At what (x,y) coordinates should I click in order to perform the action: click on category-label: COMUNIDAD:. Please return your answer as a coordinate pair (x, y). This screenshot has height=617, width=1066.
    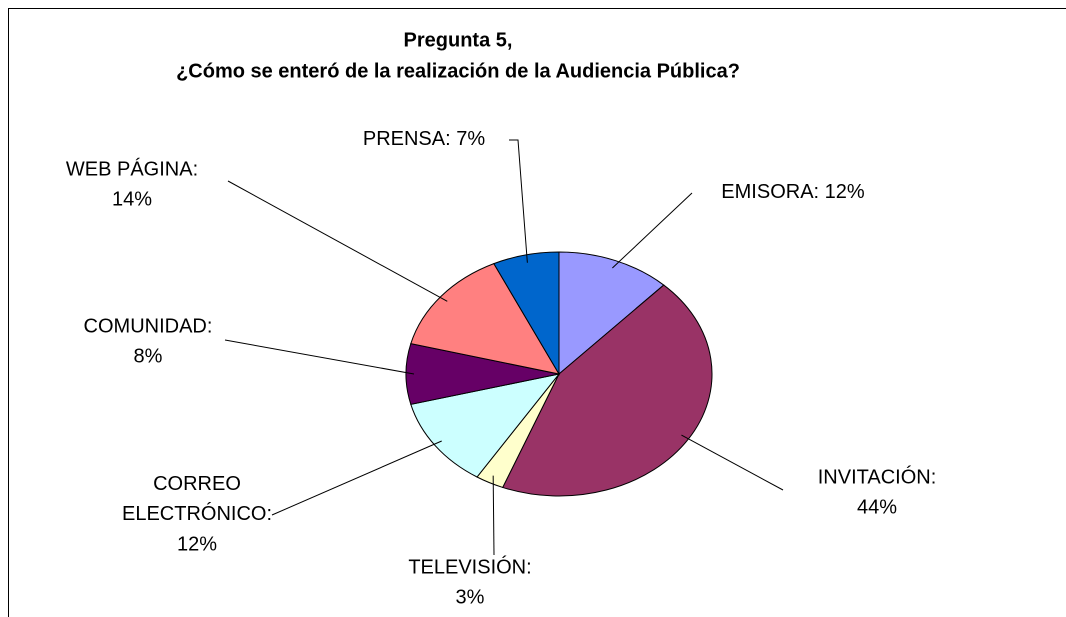
    Looking at the image, I should click on (148, 326).